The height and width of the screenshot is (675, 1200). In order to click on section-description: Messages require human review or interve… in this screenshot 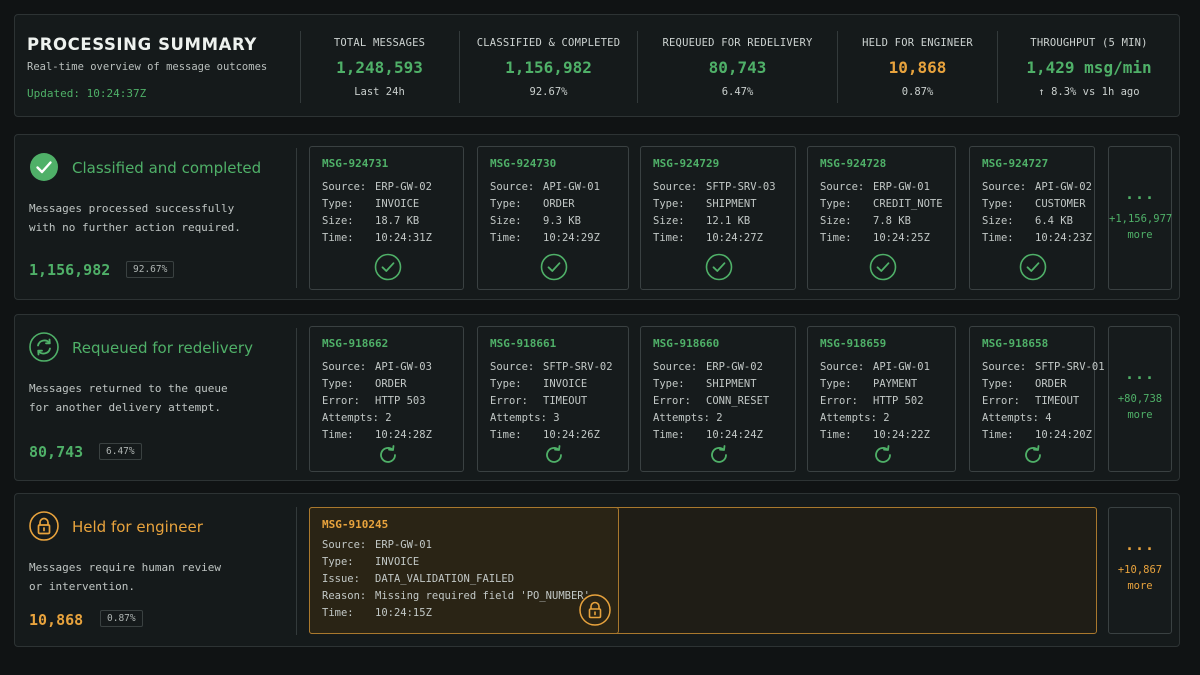, I will do `click(125, 577)`.